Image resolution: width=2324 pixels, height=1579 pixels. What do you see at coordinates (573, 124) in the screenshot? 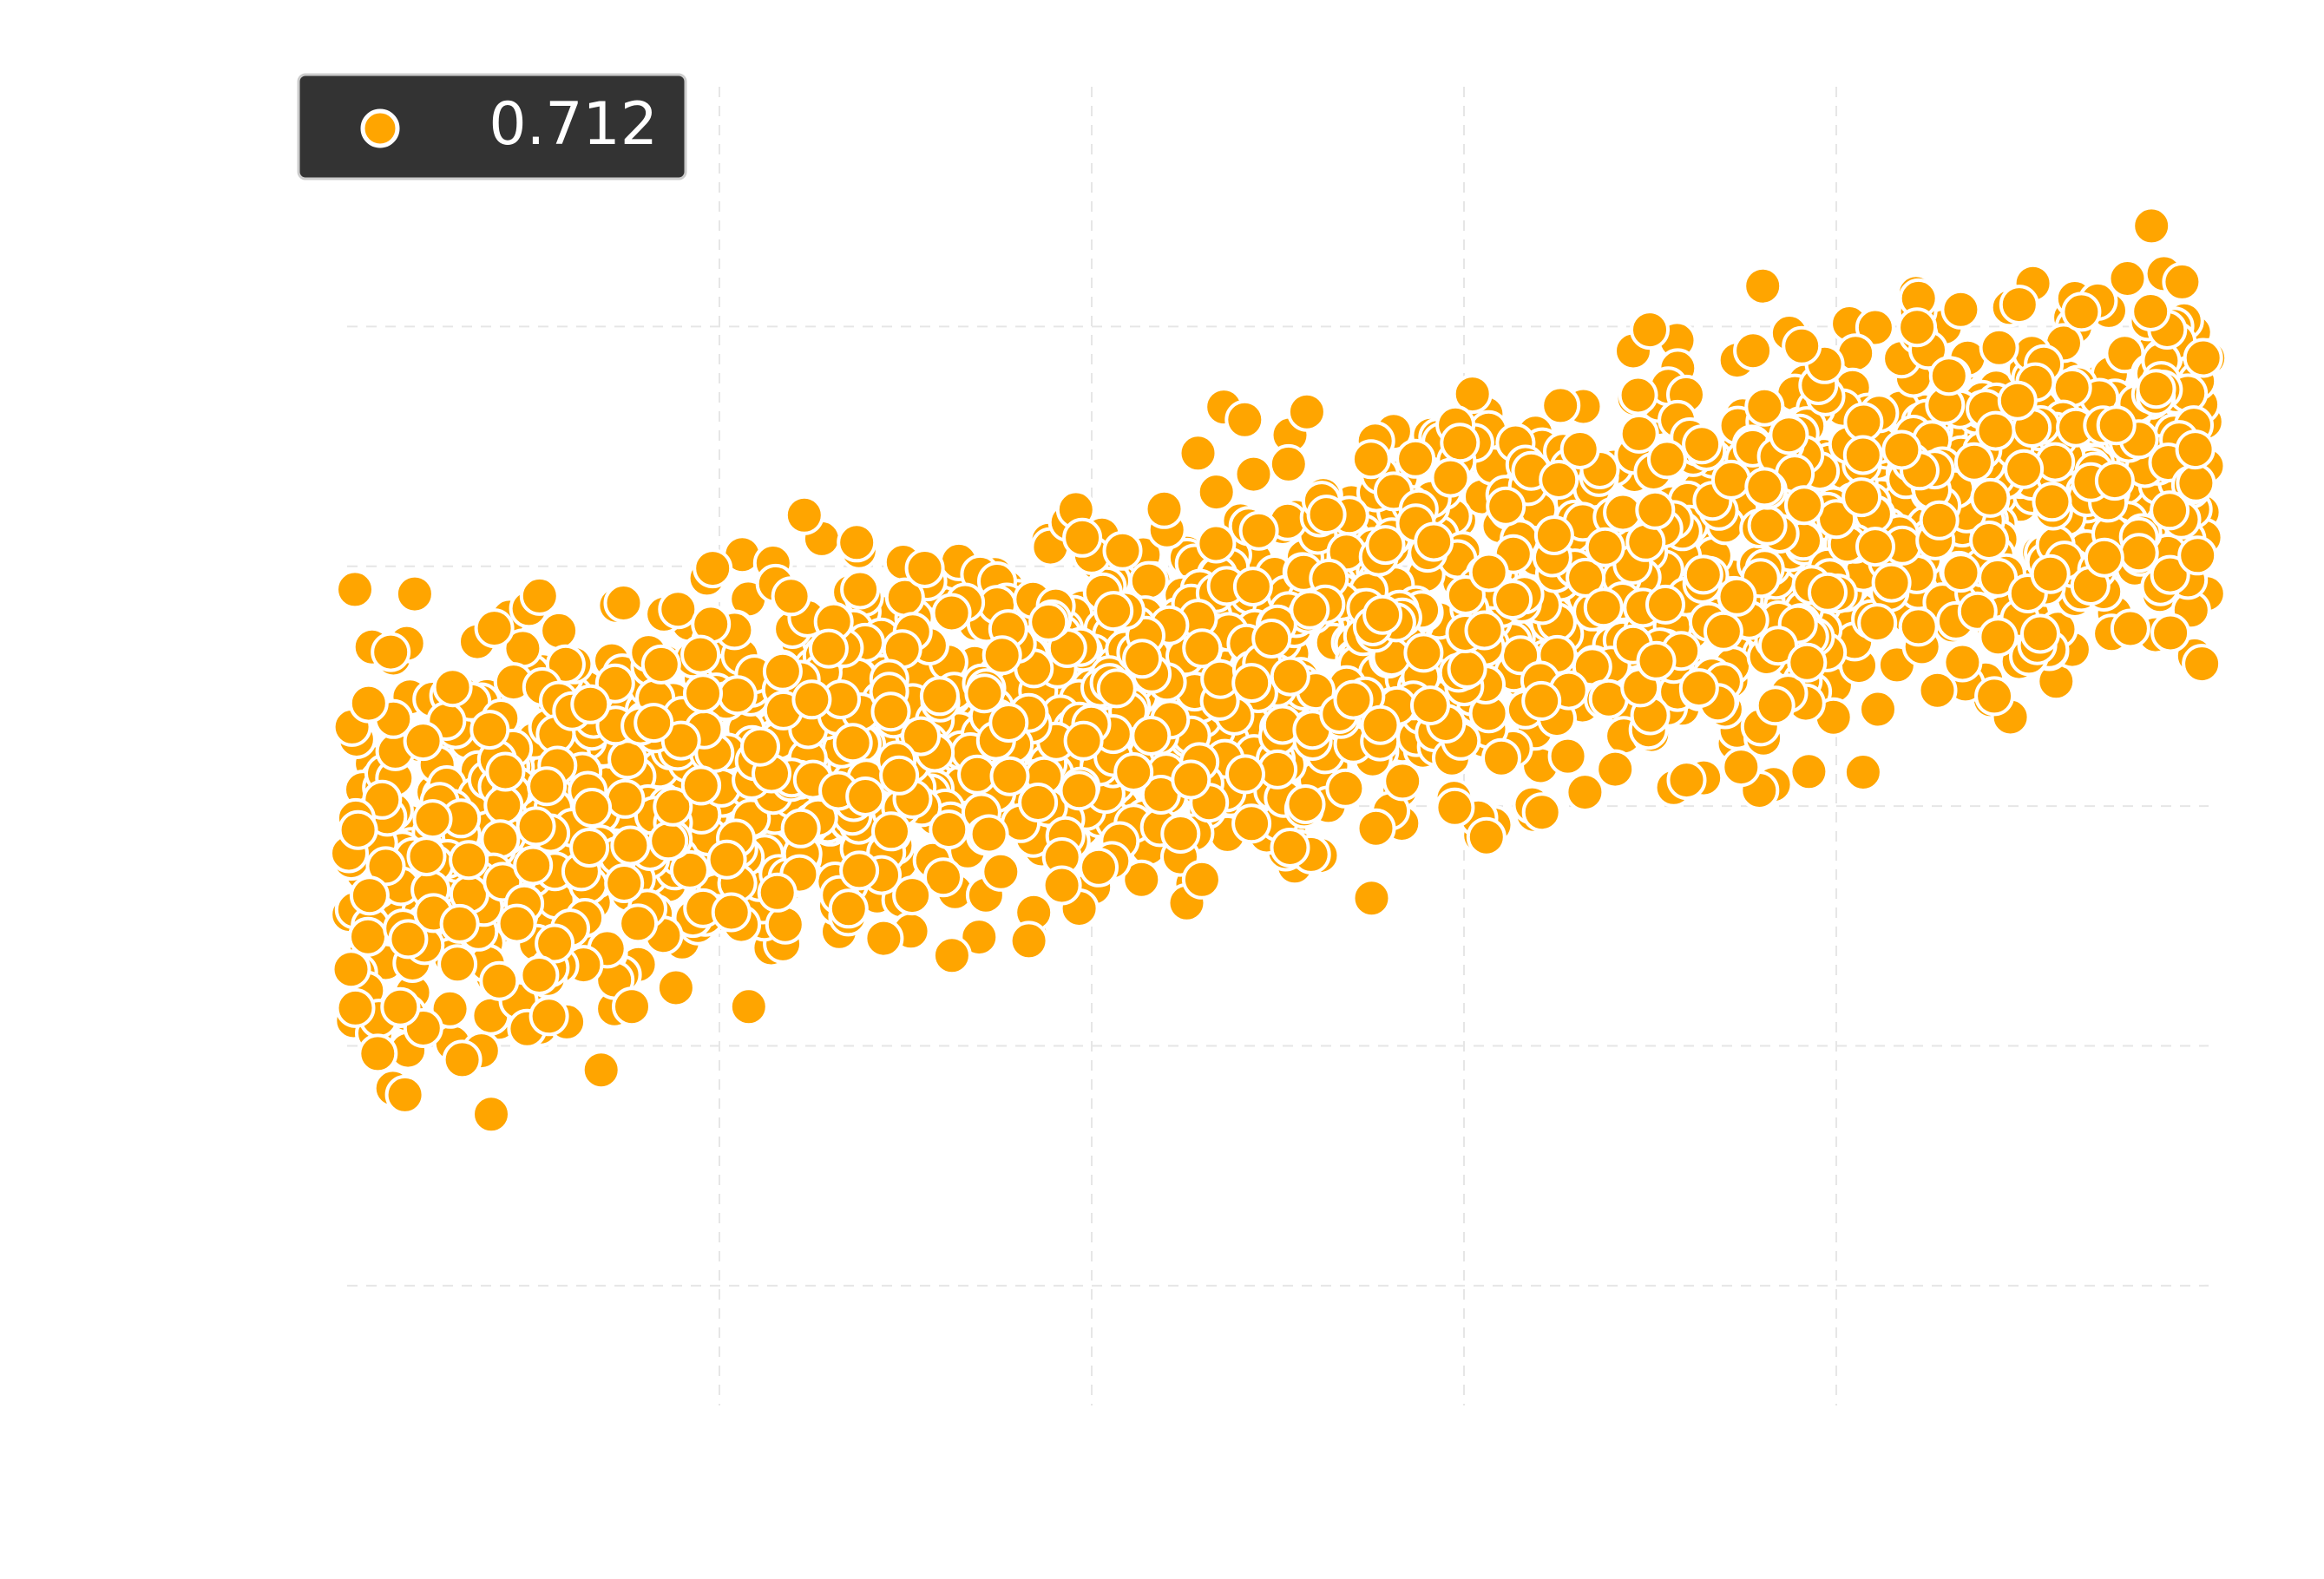
I see `legend-label: 0.712` at bounding box center [573, 124].